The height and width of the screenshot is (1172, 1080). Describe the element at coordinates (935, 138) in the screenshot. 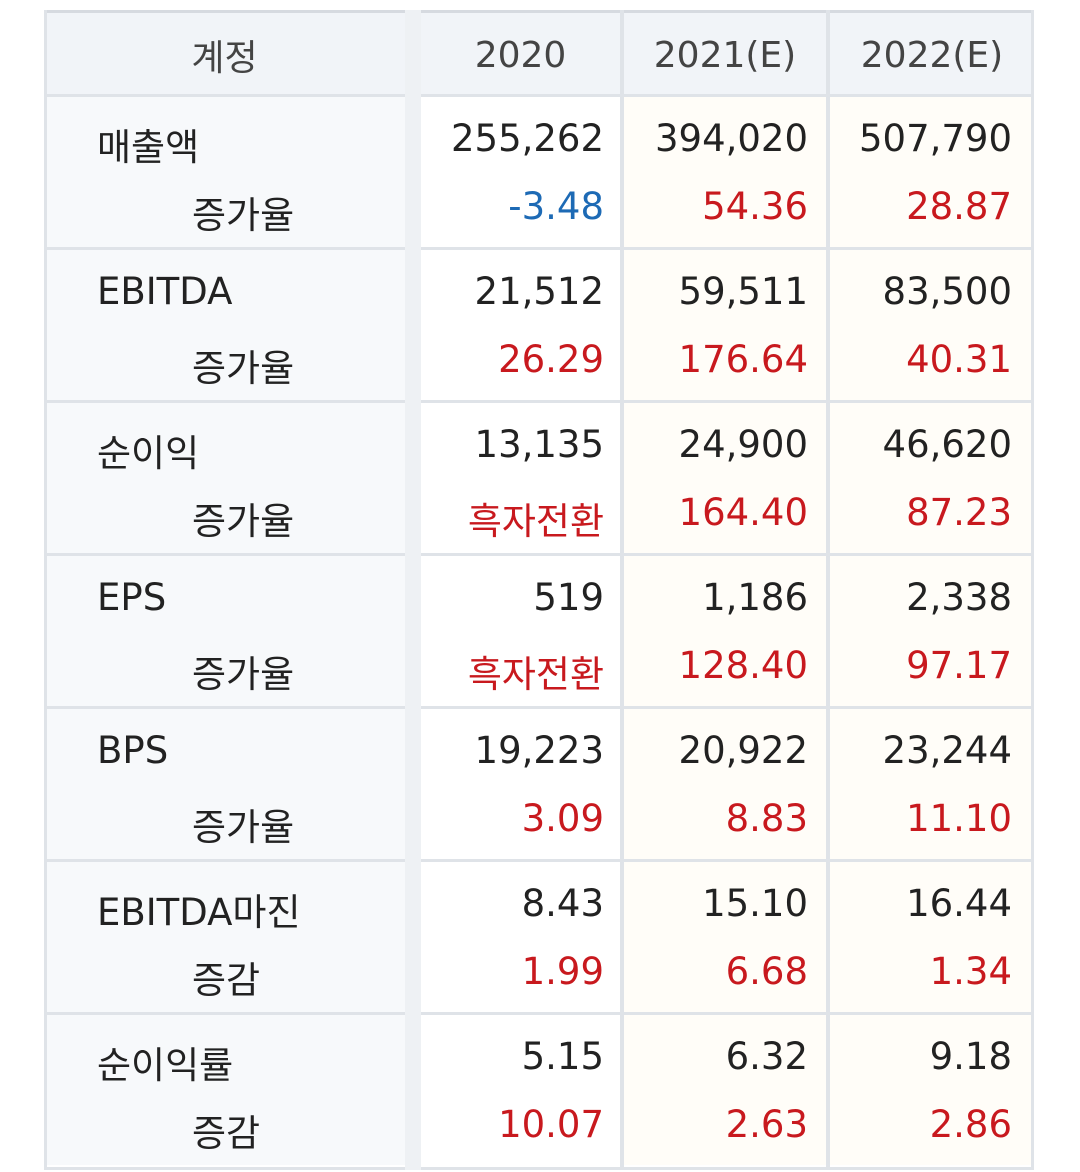

I see `value-2022: 507,790` at that location.